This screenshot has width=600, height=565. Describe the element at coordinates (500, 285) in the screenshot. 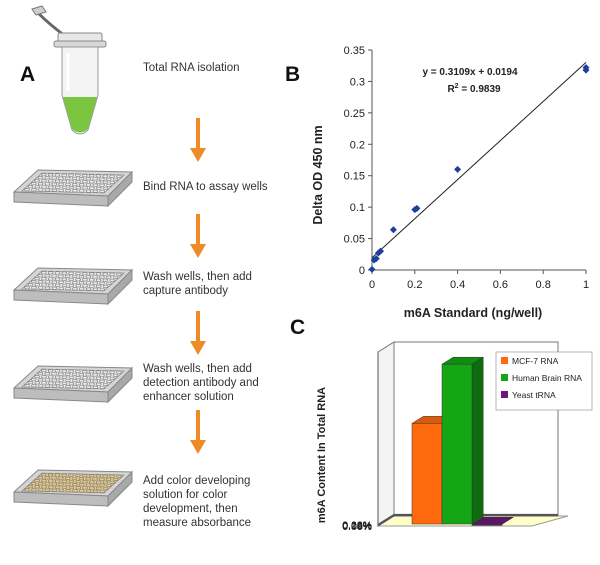

I see `x-tick-label: 0.6` at that location.